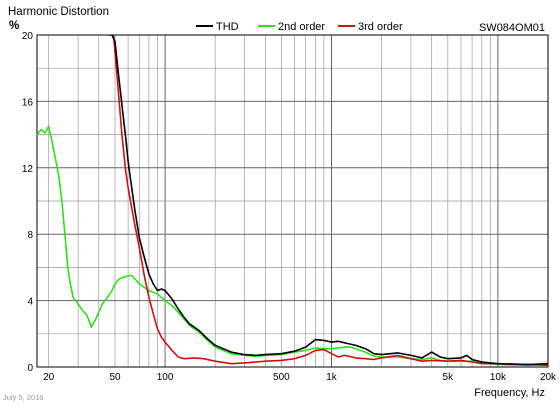 This screenshot has width=560, height=406. I want to click on y-axis-label: %, so click(14, 26).